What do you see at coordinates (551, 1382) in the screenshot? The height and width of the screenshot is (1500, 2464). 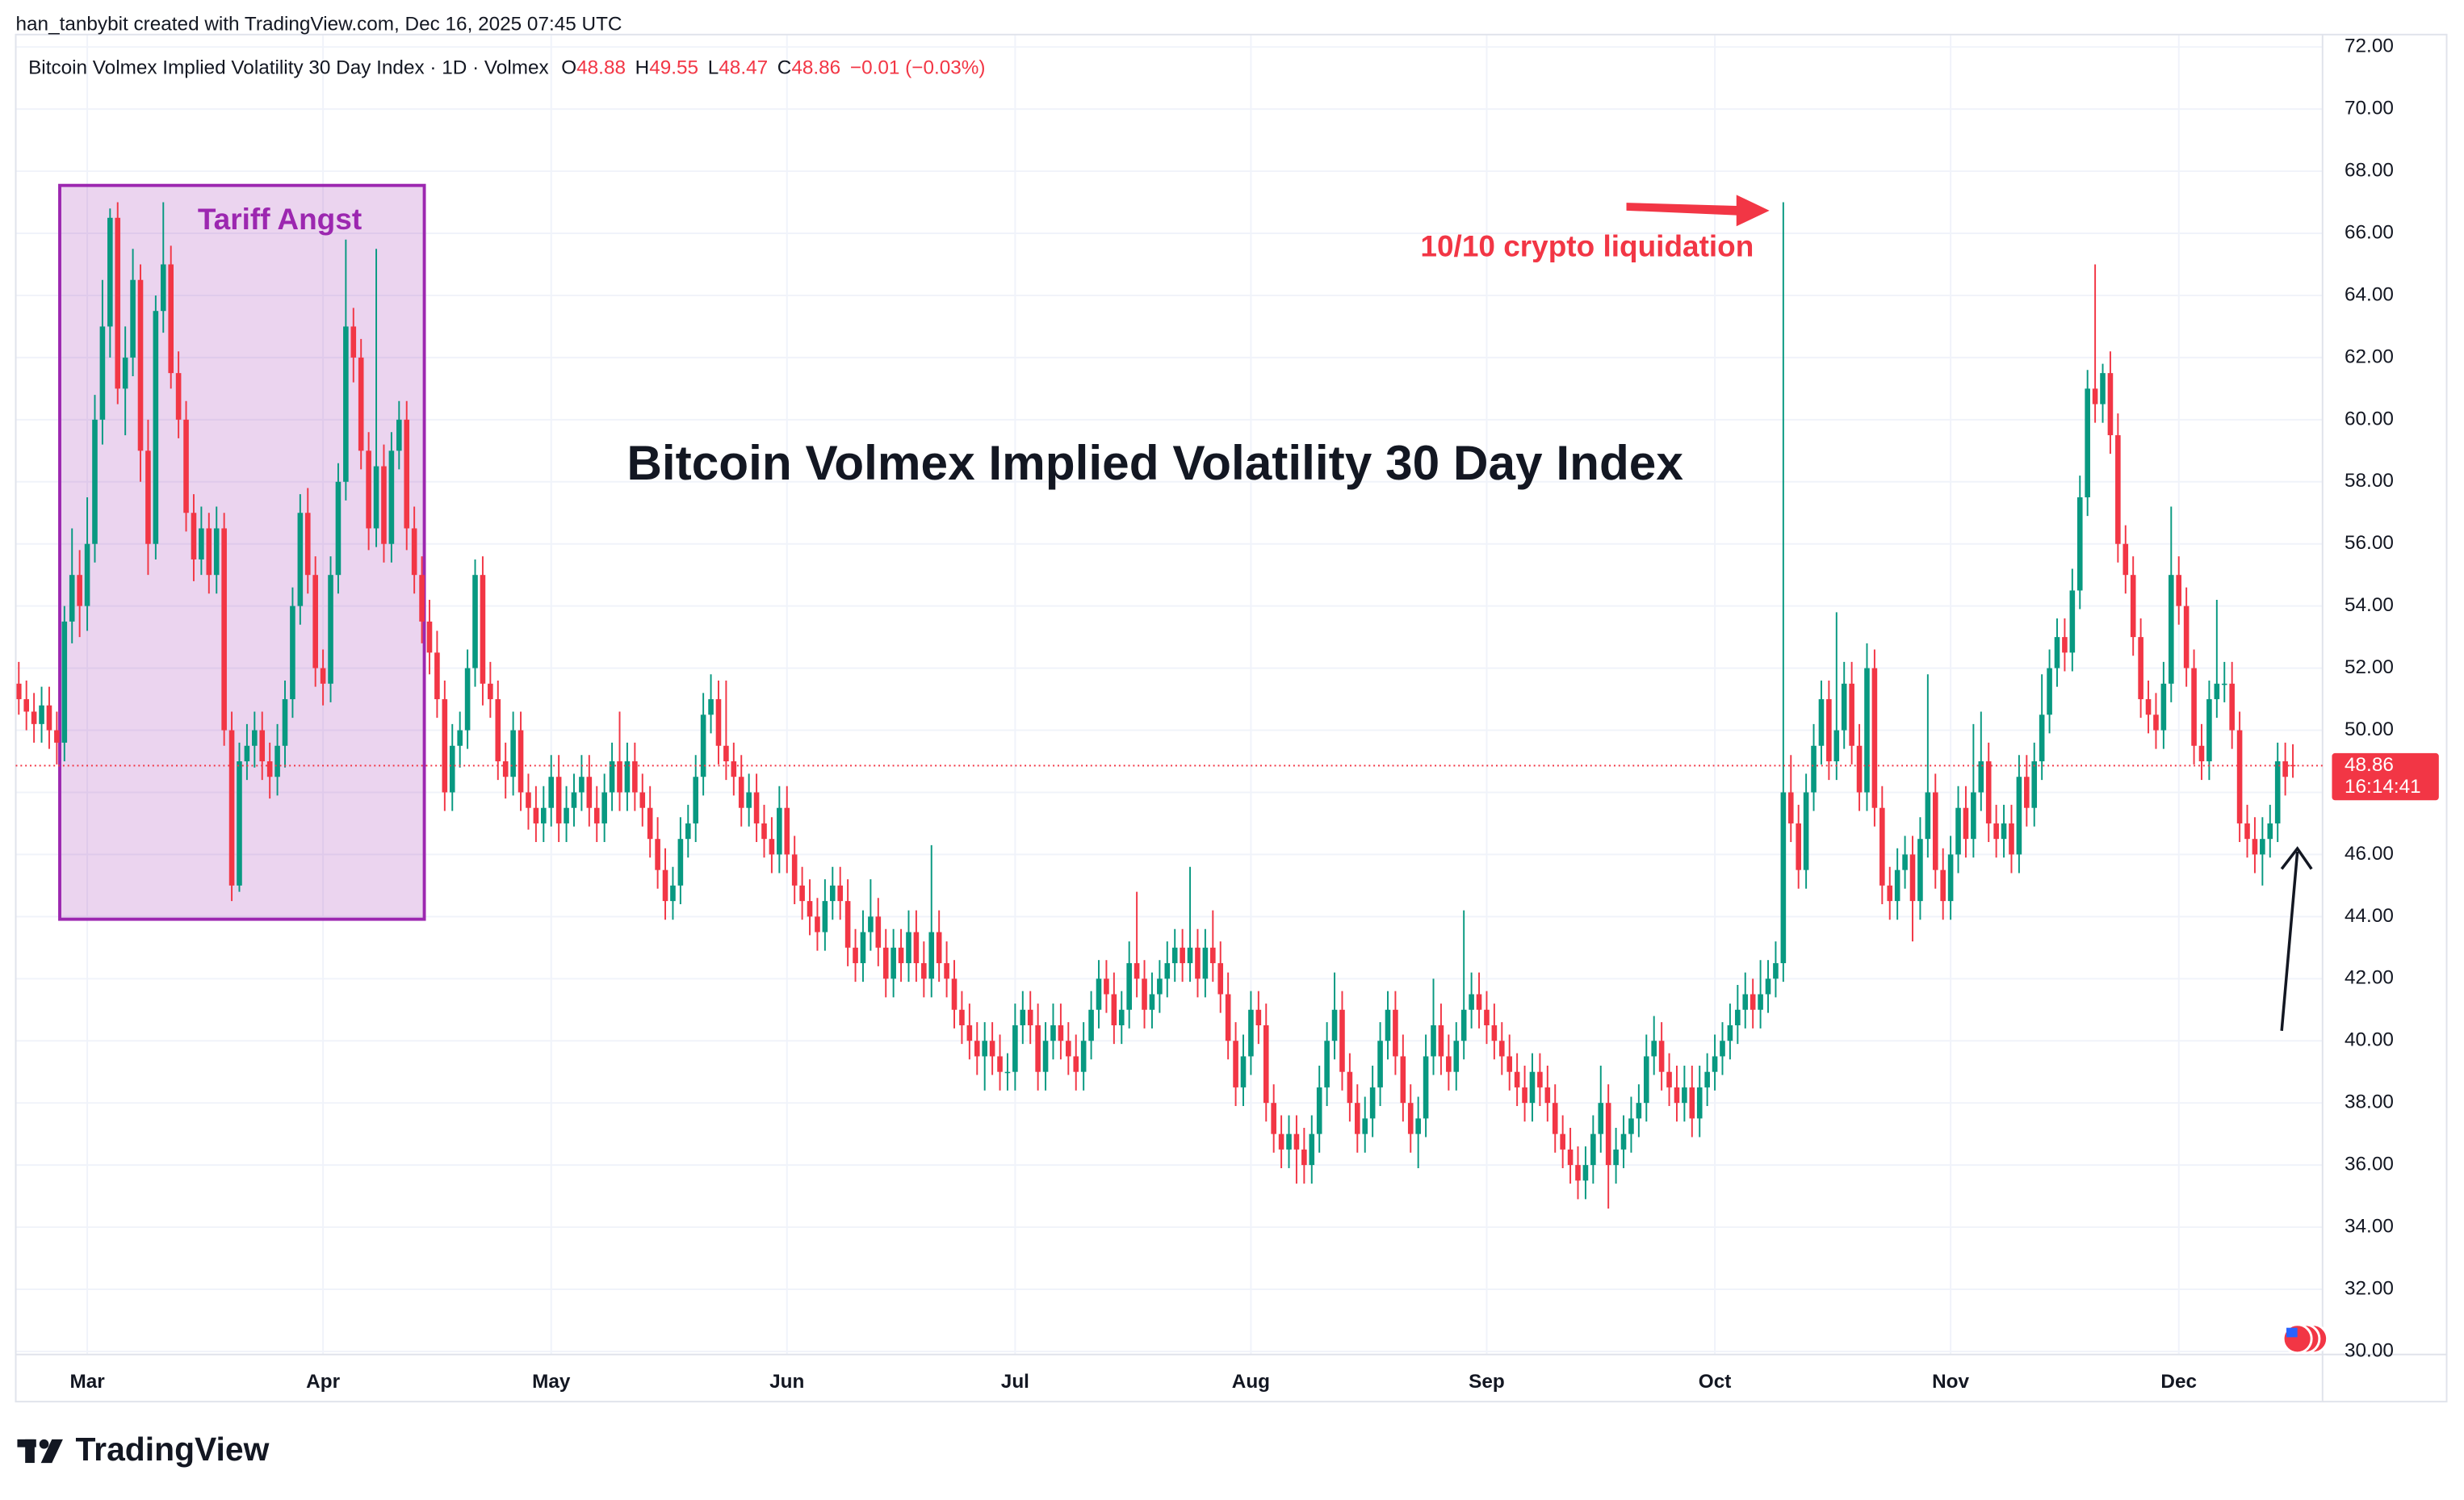 I see `x-tick-label: May` at bounding box center [551, 1382].